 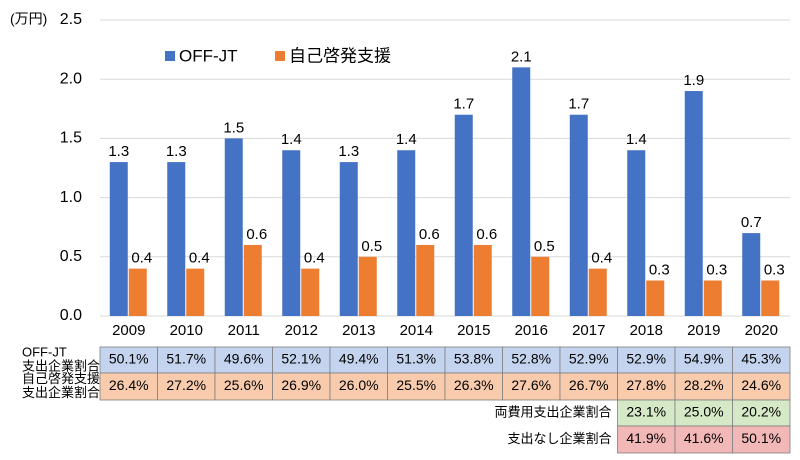 I want to click on row-label: 支出なし企業割合, so click(x=559, y=438).